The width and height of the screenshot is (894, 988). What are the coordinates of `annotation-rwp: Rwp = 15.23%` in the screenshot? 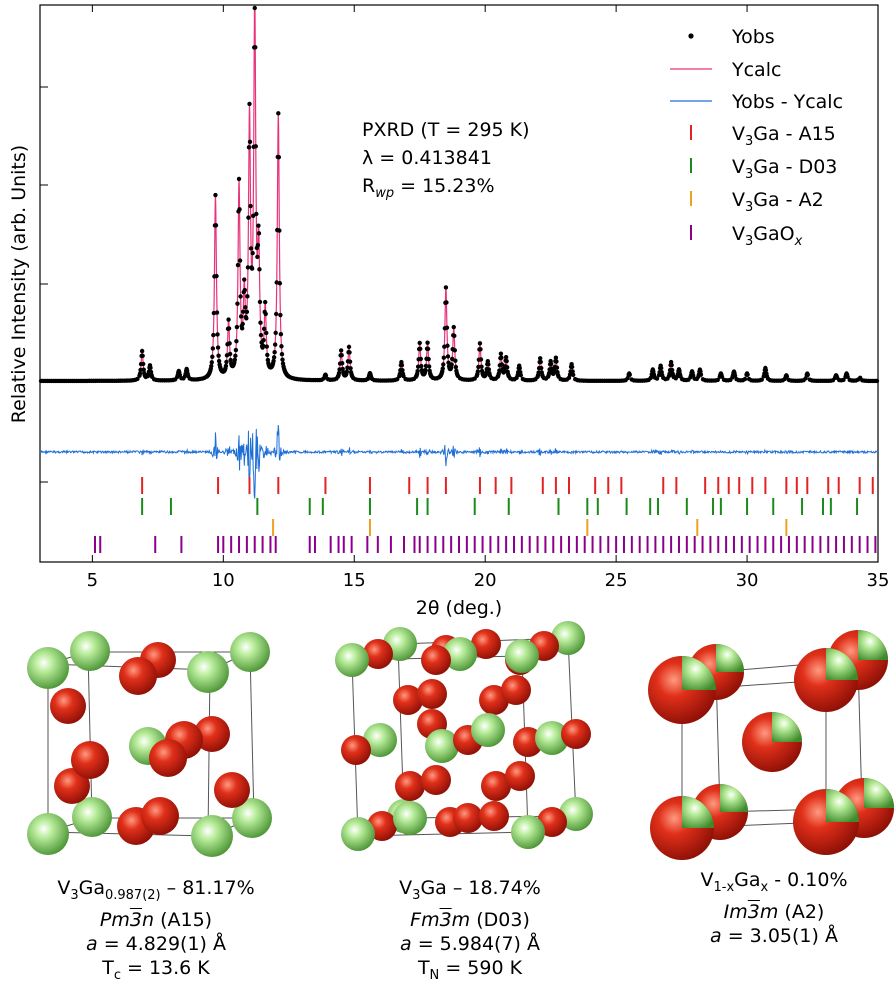 It's located at (428, 188).